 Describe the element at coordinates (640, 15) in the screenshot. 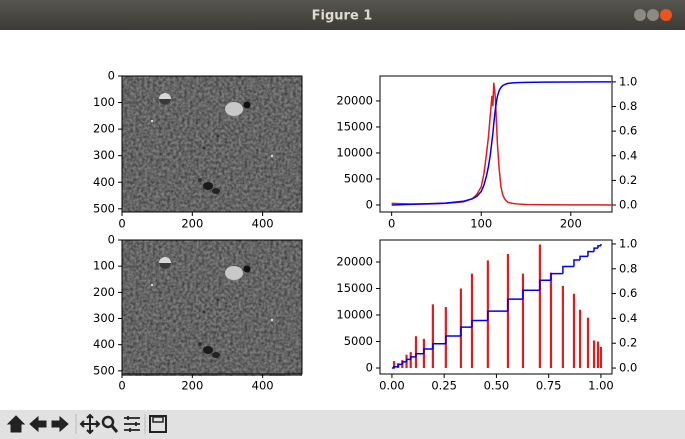

I see `minimize-button` at that location.